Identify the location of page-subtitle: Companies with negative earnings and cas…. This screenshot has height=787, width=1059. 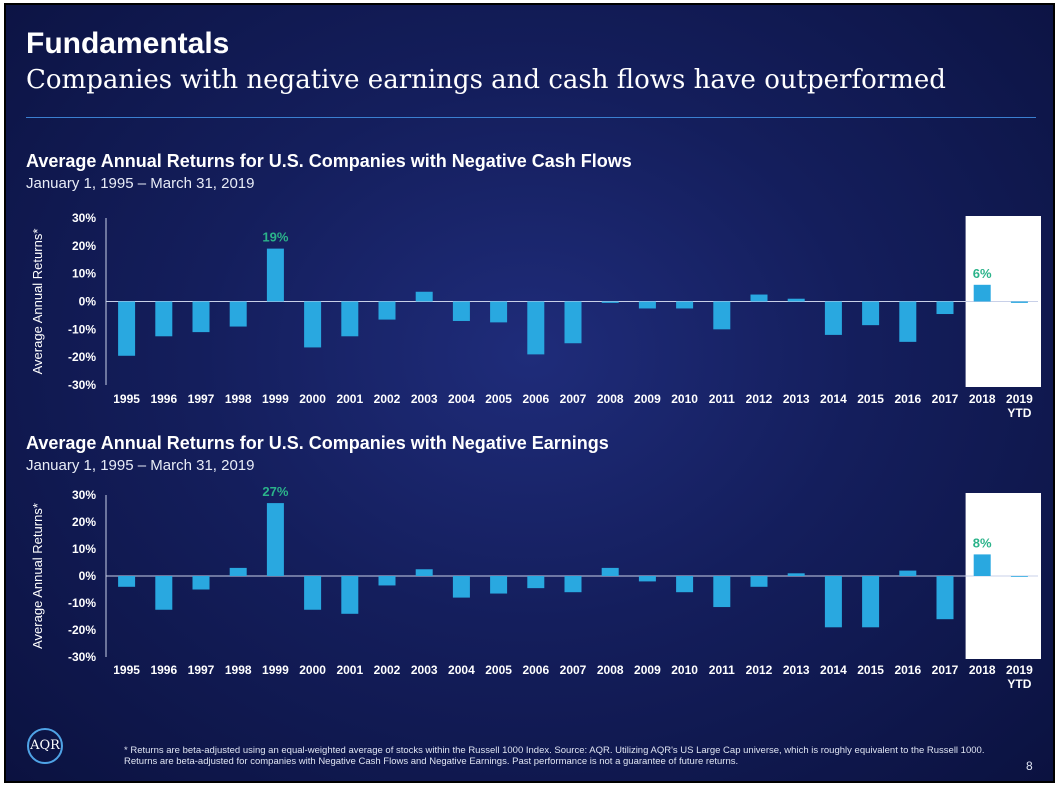
(486, 80).